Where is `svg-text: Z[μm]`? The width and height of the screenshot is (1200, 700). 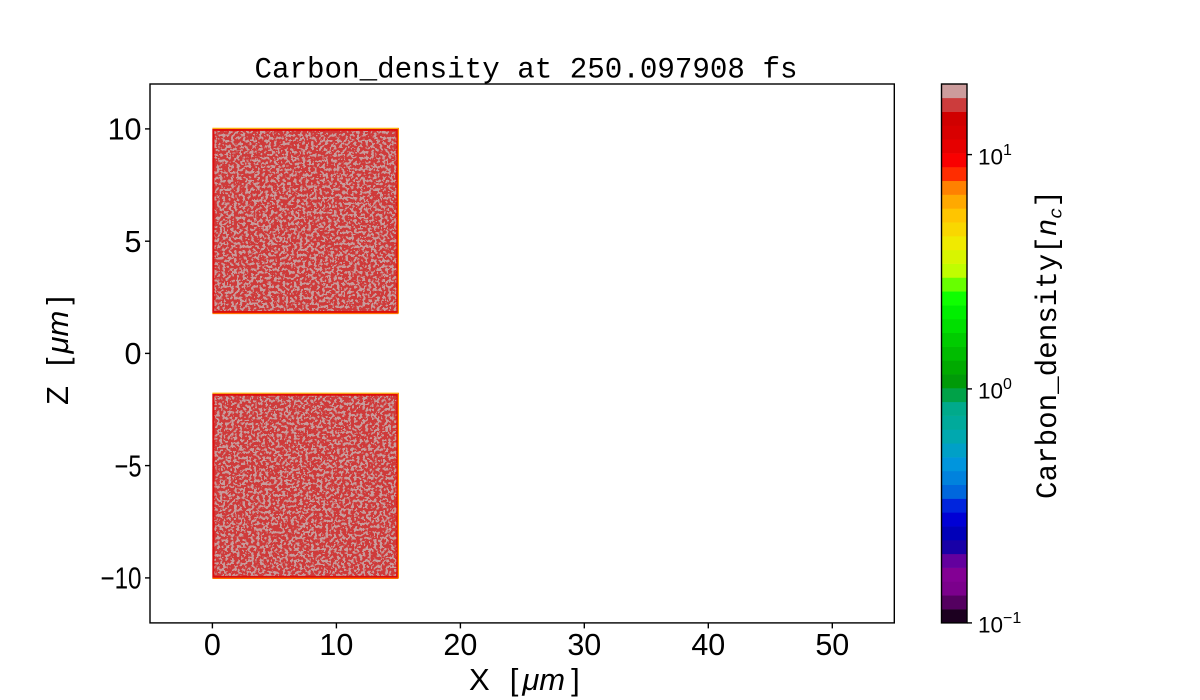
svg-text: Z[μm] is located at coordinates (57, 350).